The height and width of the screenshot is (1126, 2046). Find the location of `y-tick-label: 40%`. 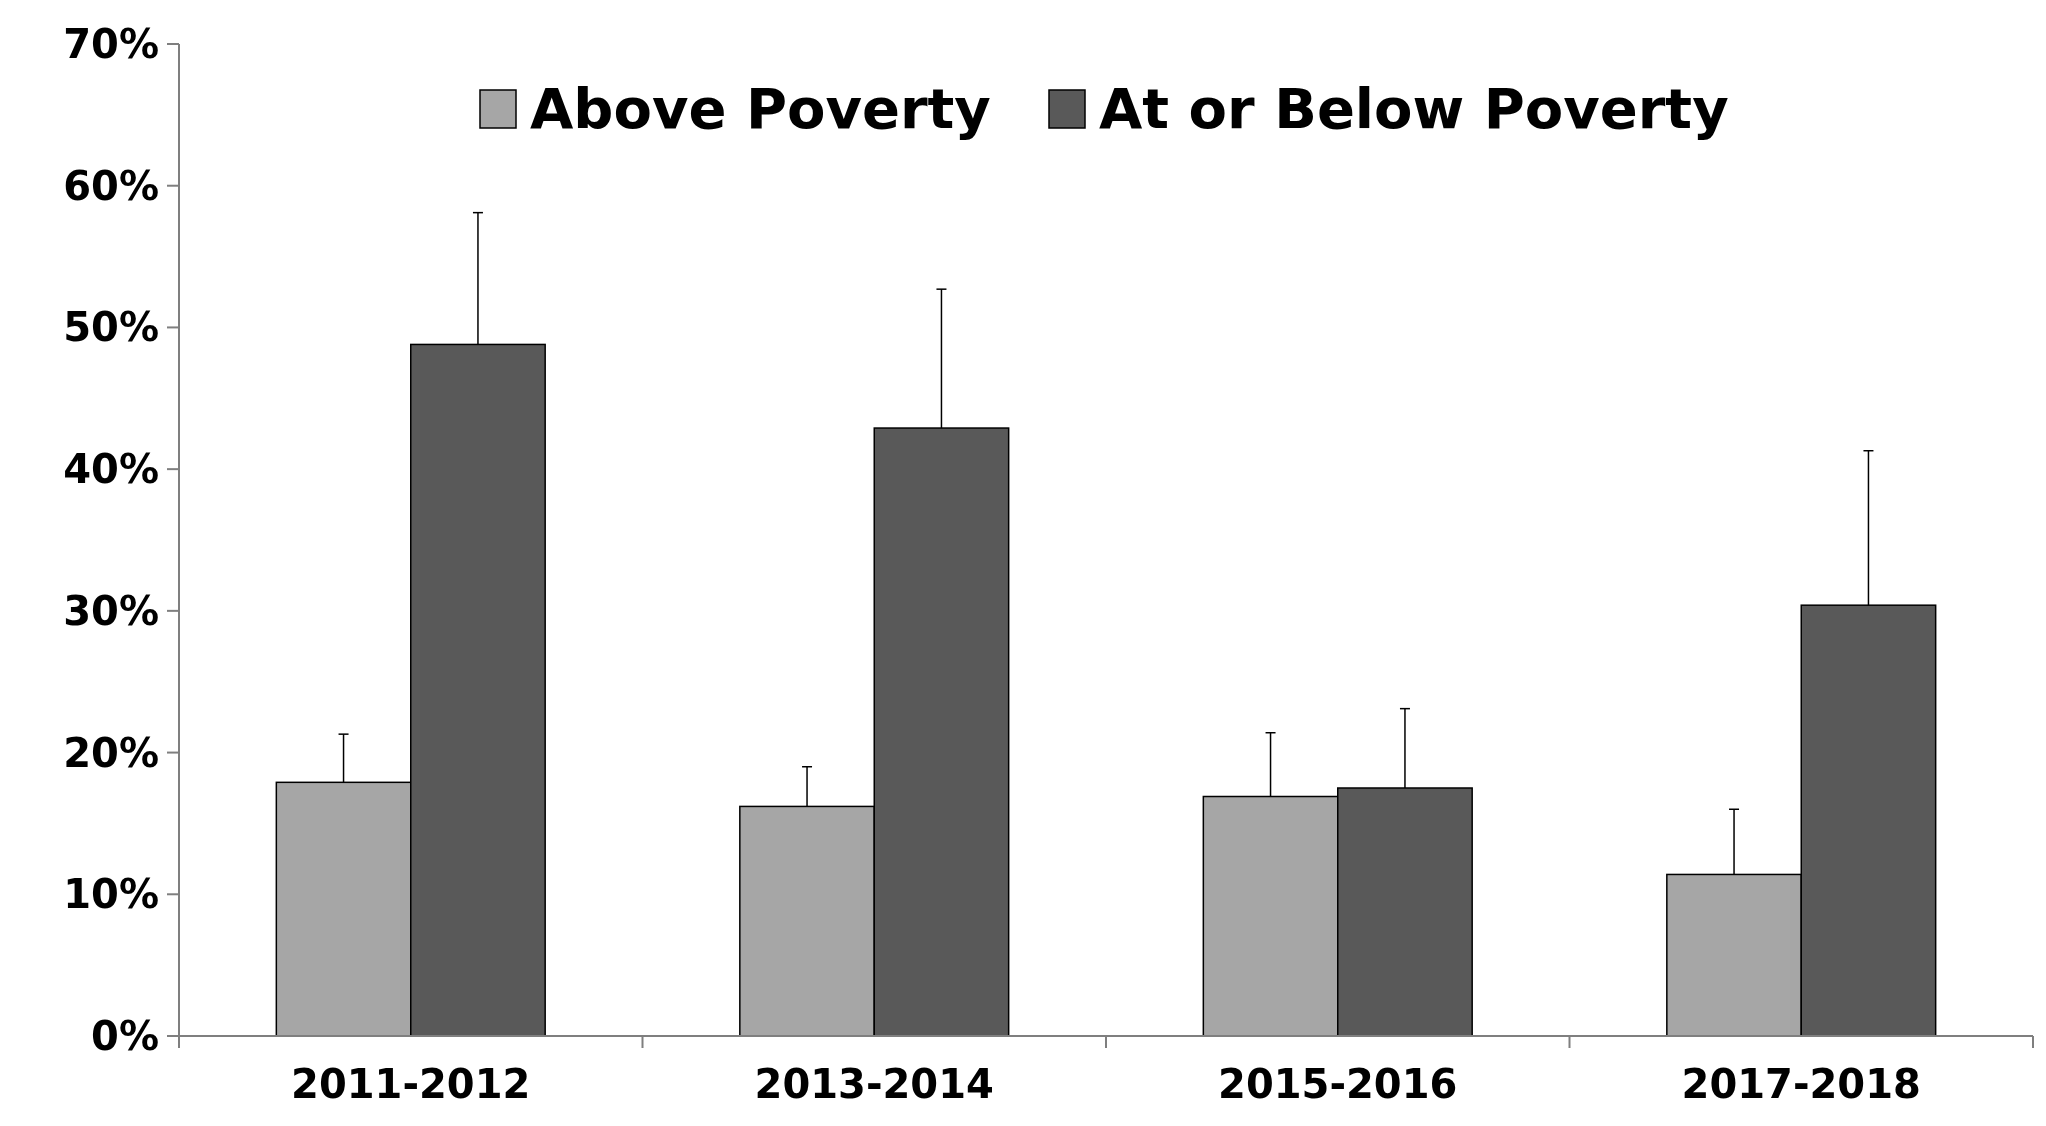

y-tick-label: 40% is located at coordinates (111, 469).